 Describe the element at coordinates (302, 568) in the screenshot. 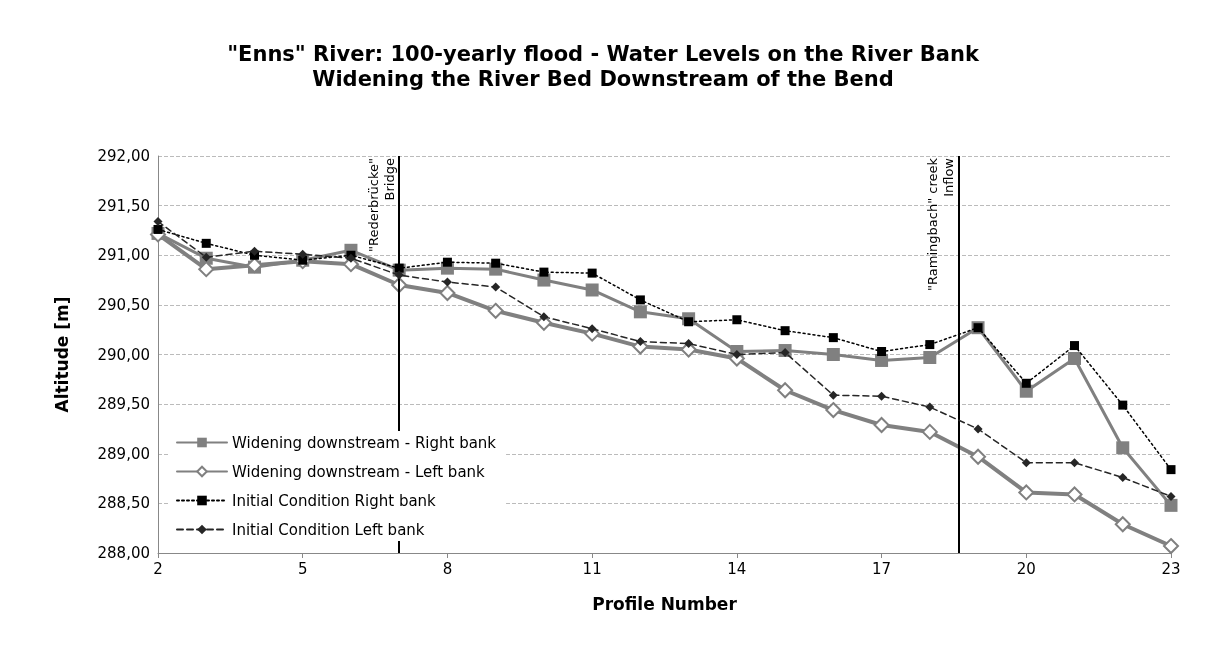

I see `x-tick-label: 5` at that location.